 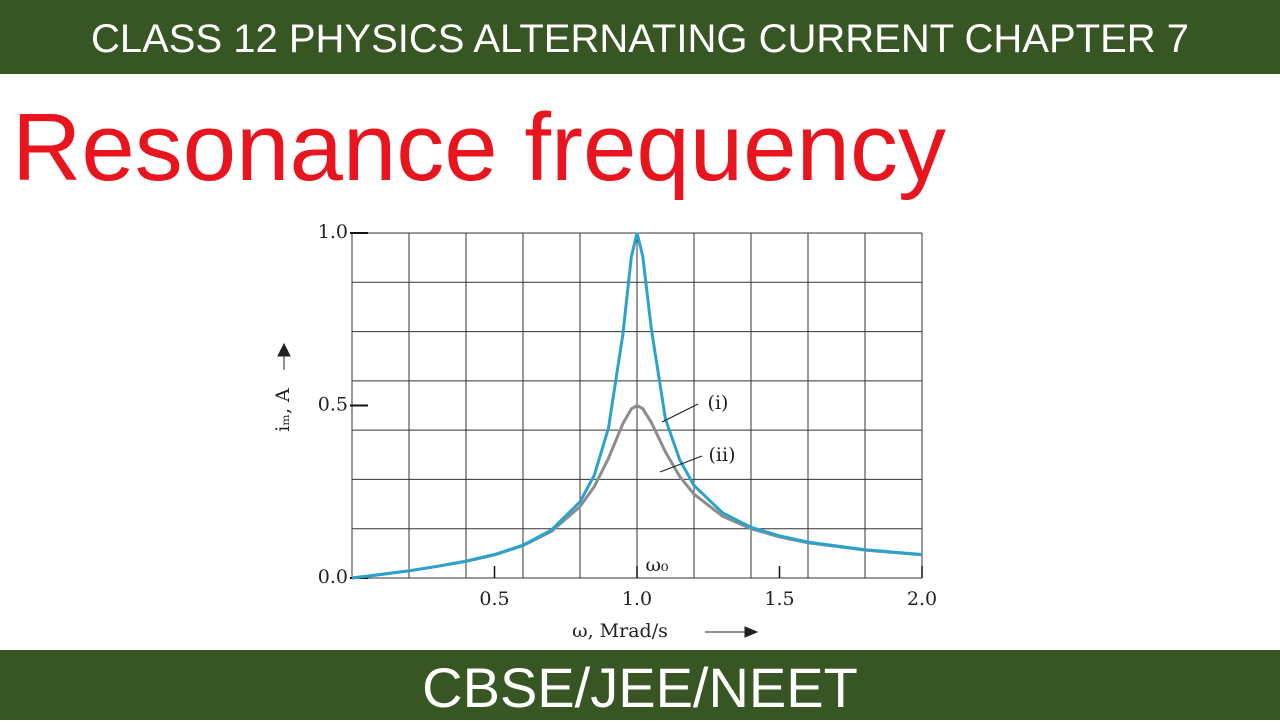 What do you see at coordinates (640, 685) in the screenshot?
I see `footer: CBSE/JEE/NEET` at bounding box center [640, 685].